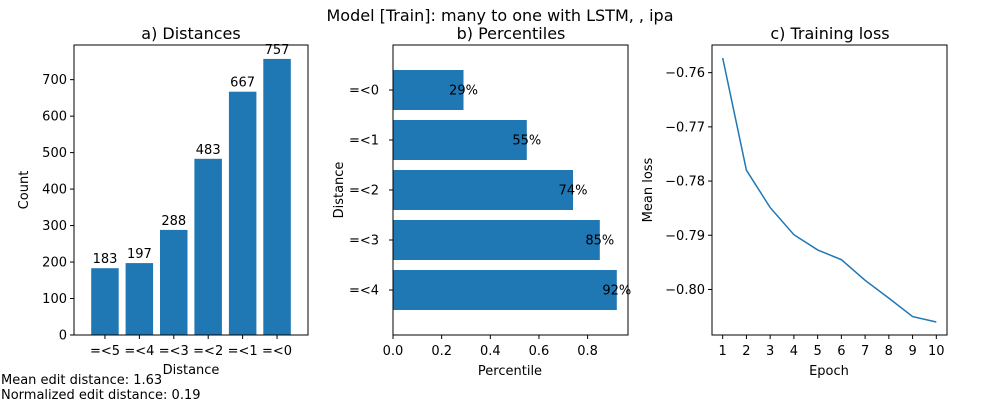 The image size is (1000, 400). What do you see at coordinates (208, 150) in the screenshot?
I see `bar-value-label: 483` at bounding box center [208, 150].